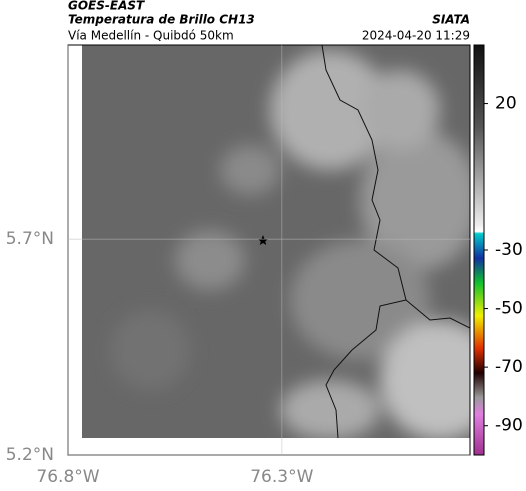 The height and width of the screenshot is (491, 526). Describe the element at coordinates (416, 36) in the screenshot. I see `datetime: 2024-04-20 11:29` at that location.